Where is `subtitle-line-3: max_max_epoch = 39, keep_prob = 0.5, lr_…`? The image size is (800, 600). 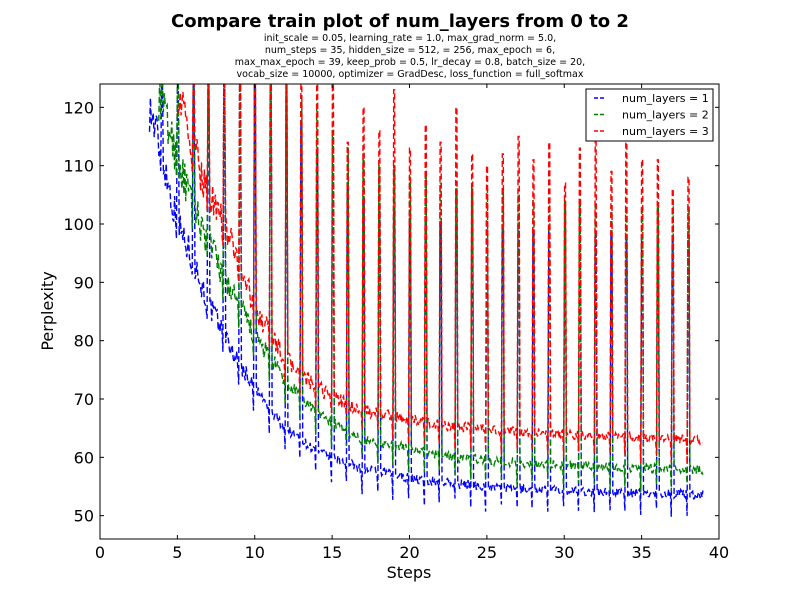
subtitle-line-3: max_max_epoch = 39, keep_prob = 0.5, lr_… is located at coordinates (410, 62).